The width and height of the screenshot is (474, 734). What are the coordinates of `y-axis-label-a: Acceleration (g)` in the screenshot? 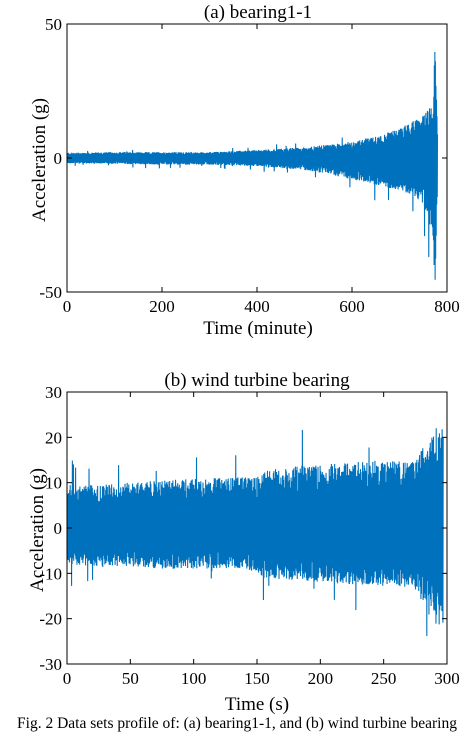 It's located at (39, 160).